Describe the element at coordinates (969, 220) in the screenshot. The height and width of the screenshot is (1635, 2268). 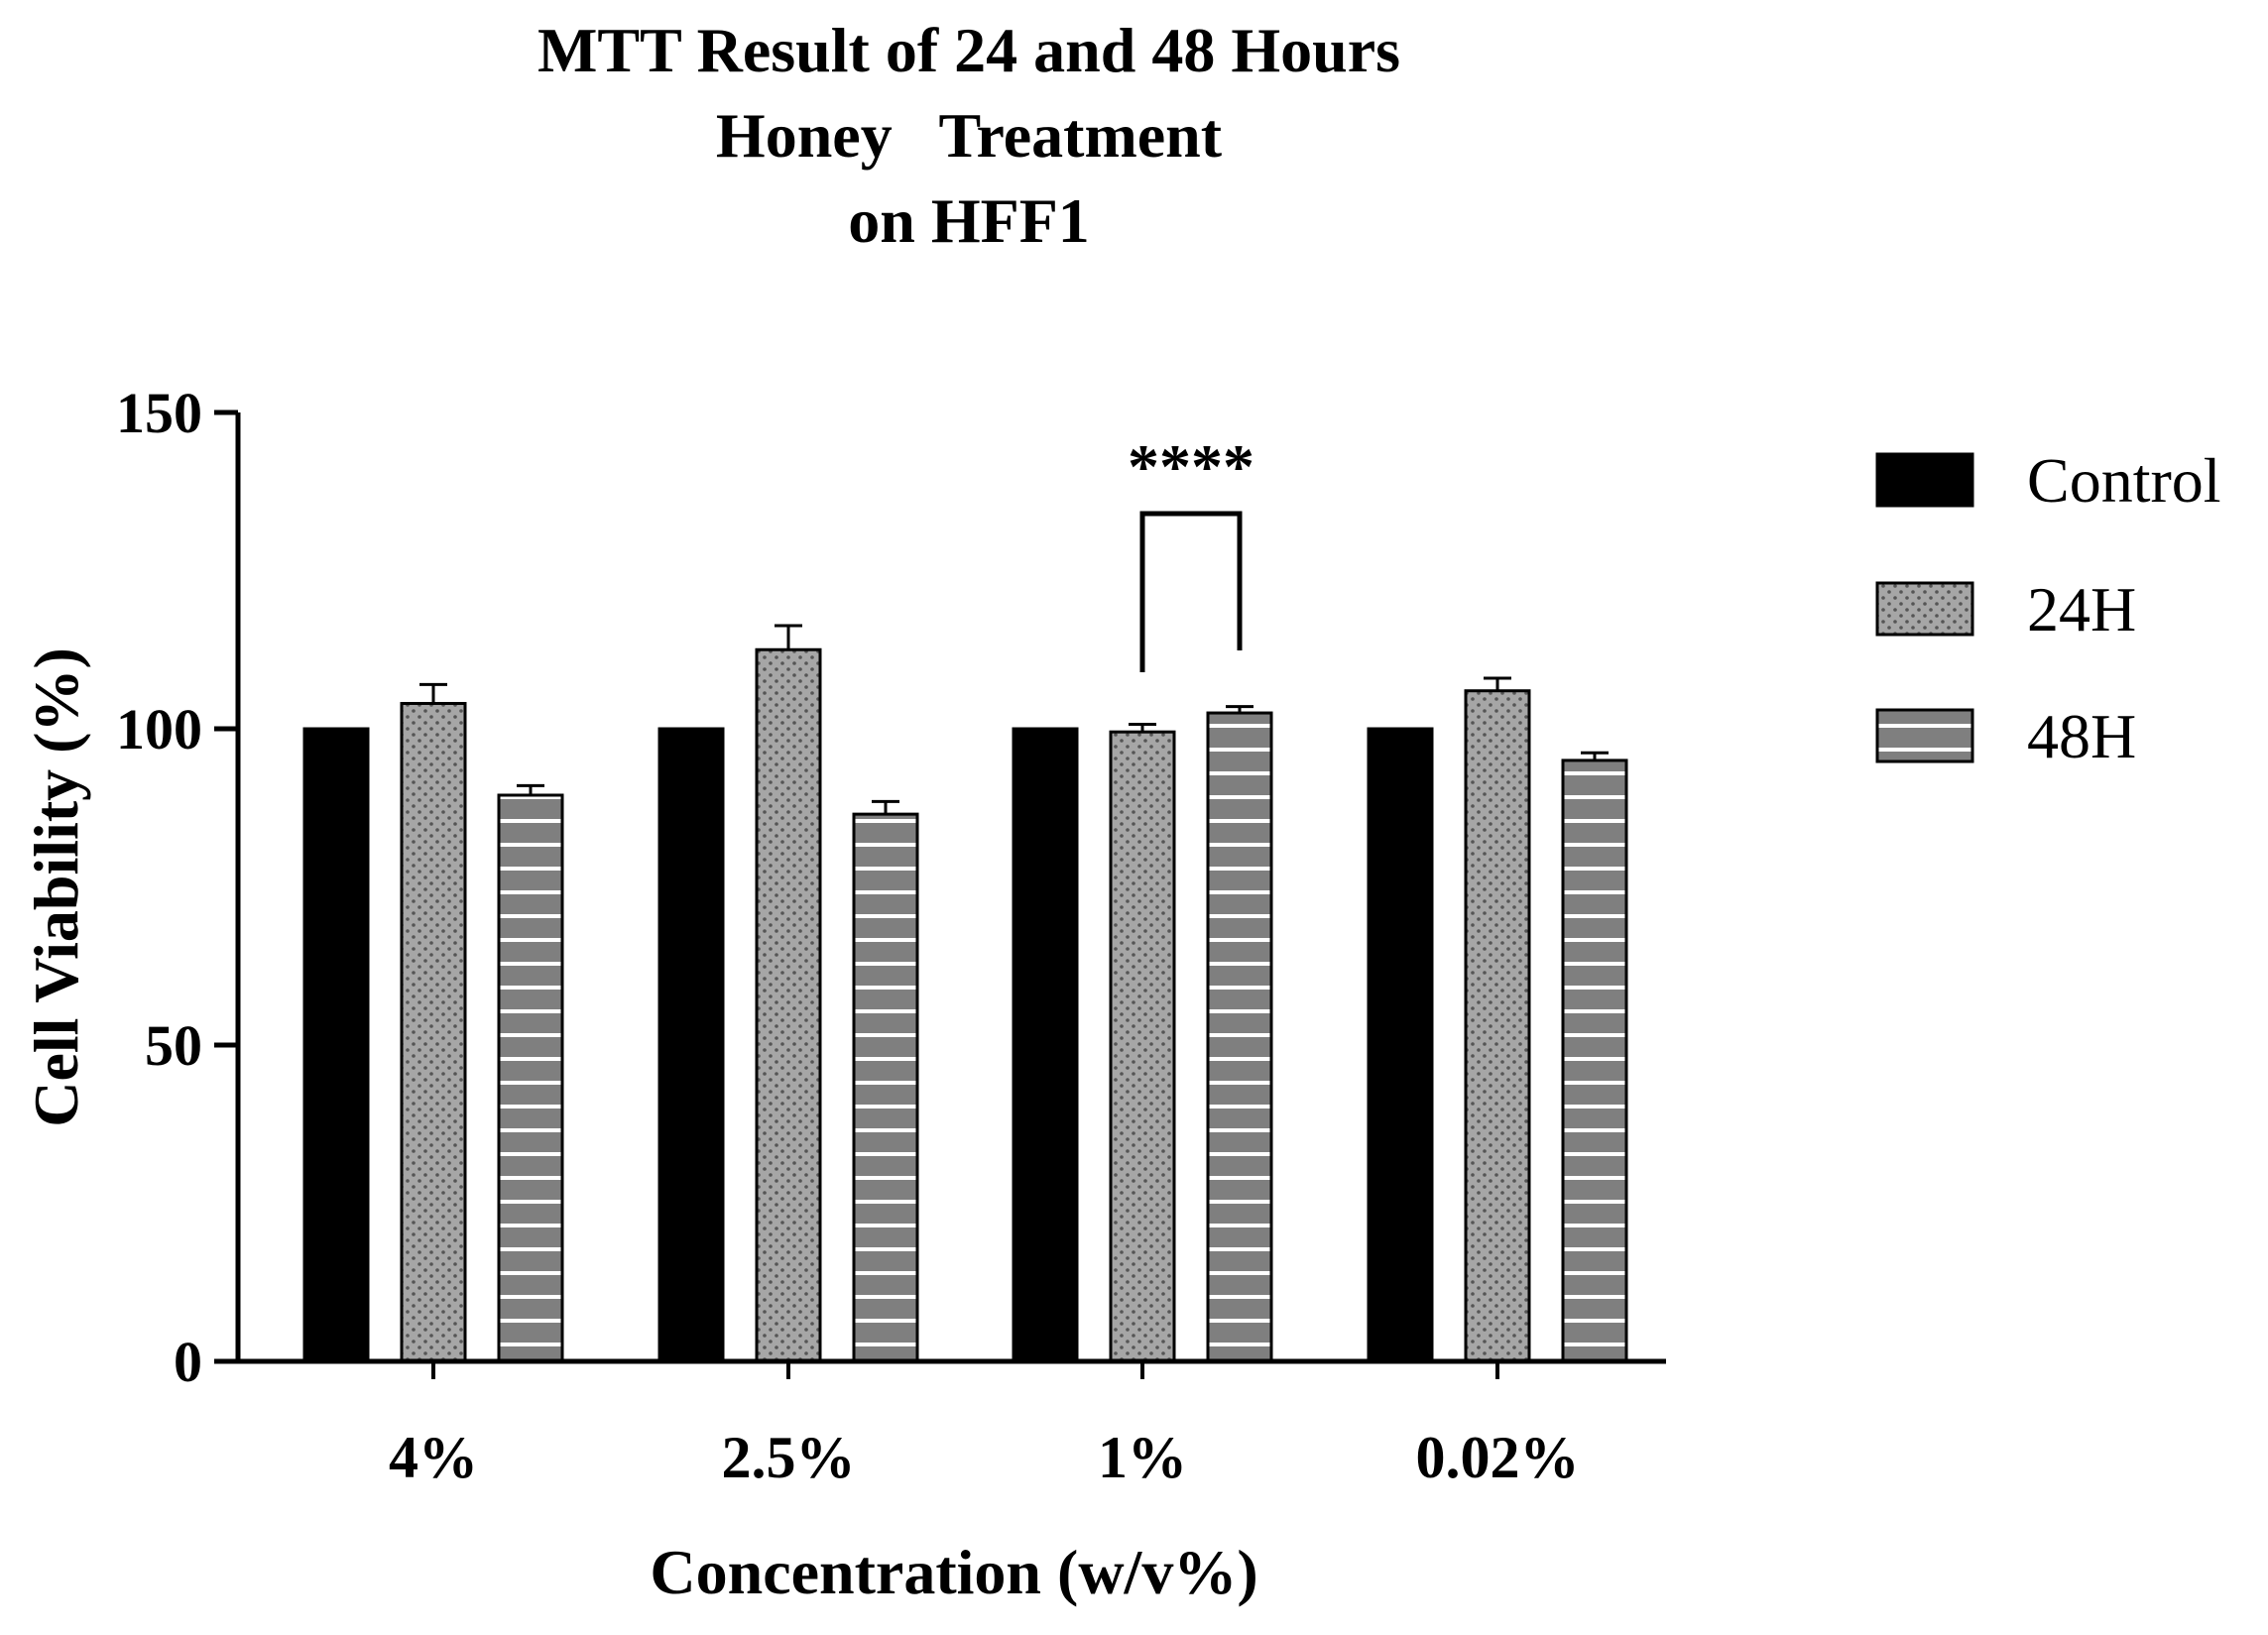
I see `chart-title-line-3: on HFF1` at that location.